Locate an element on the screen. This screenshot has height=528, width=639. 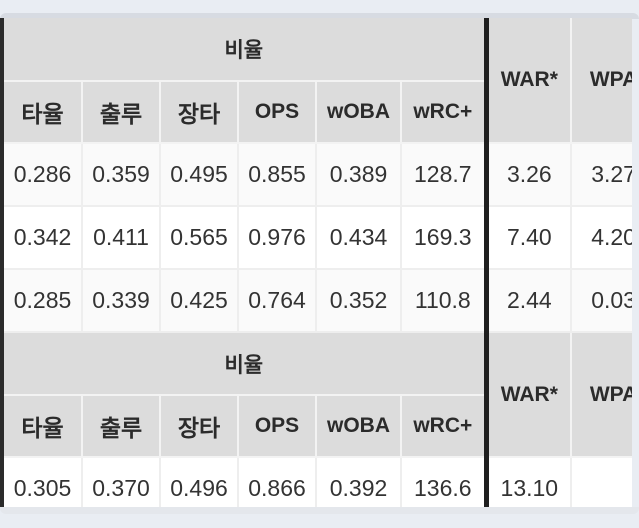
cell-wrc: 110.8 is located at coordinates (444, 301).